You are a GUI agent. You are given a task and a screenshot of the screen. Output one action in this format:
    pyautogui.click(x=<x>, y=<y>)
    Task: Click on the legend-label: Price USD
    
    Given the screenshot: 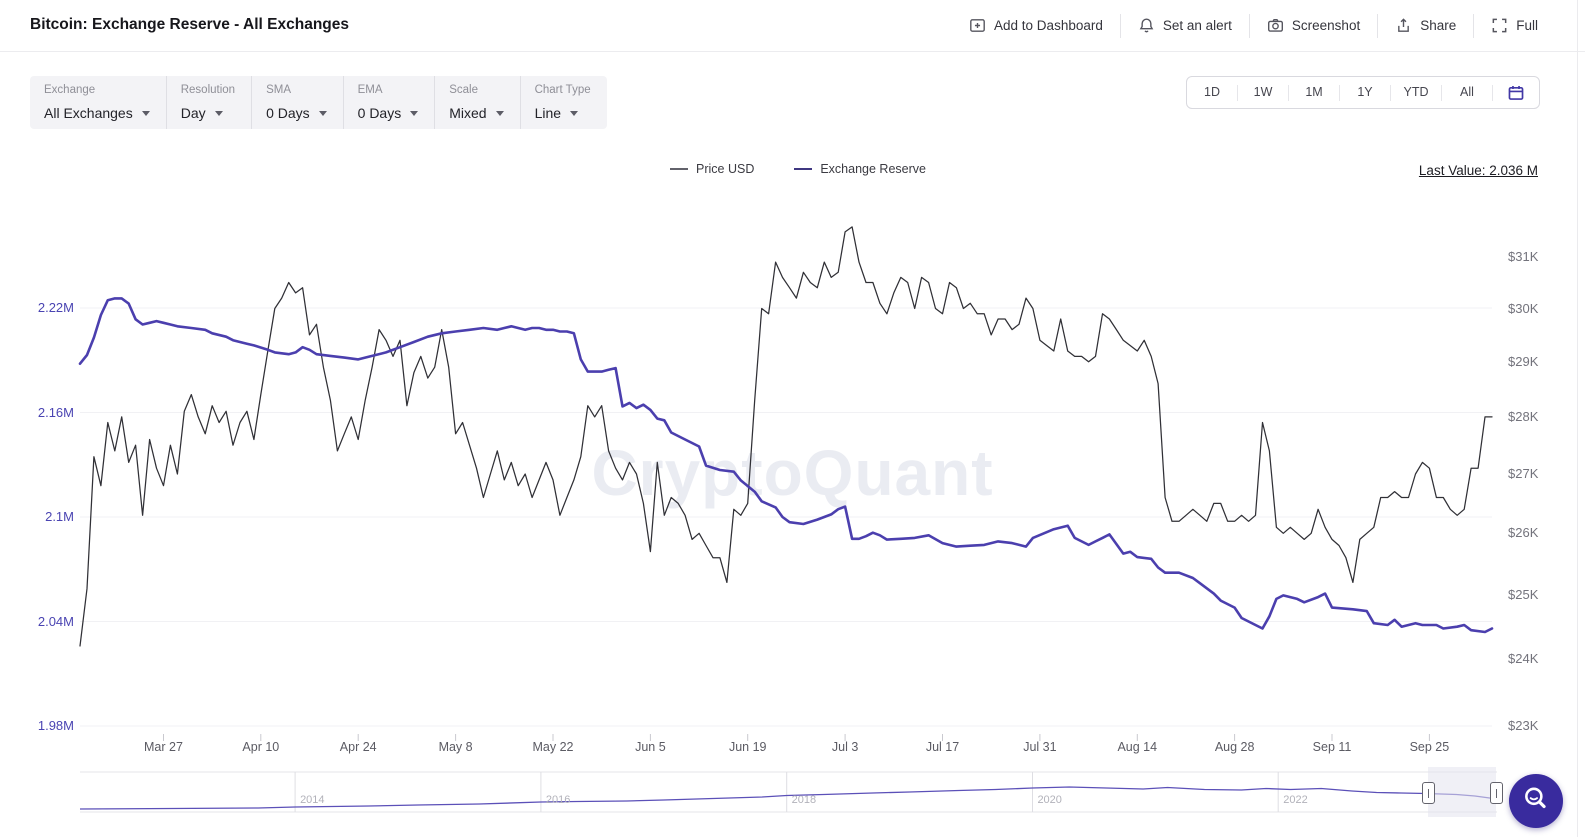 What is the action you would take?
    pyautogui.click(x=725, y=169)
    